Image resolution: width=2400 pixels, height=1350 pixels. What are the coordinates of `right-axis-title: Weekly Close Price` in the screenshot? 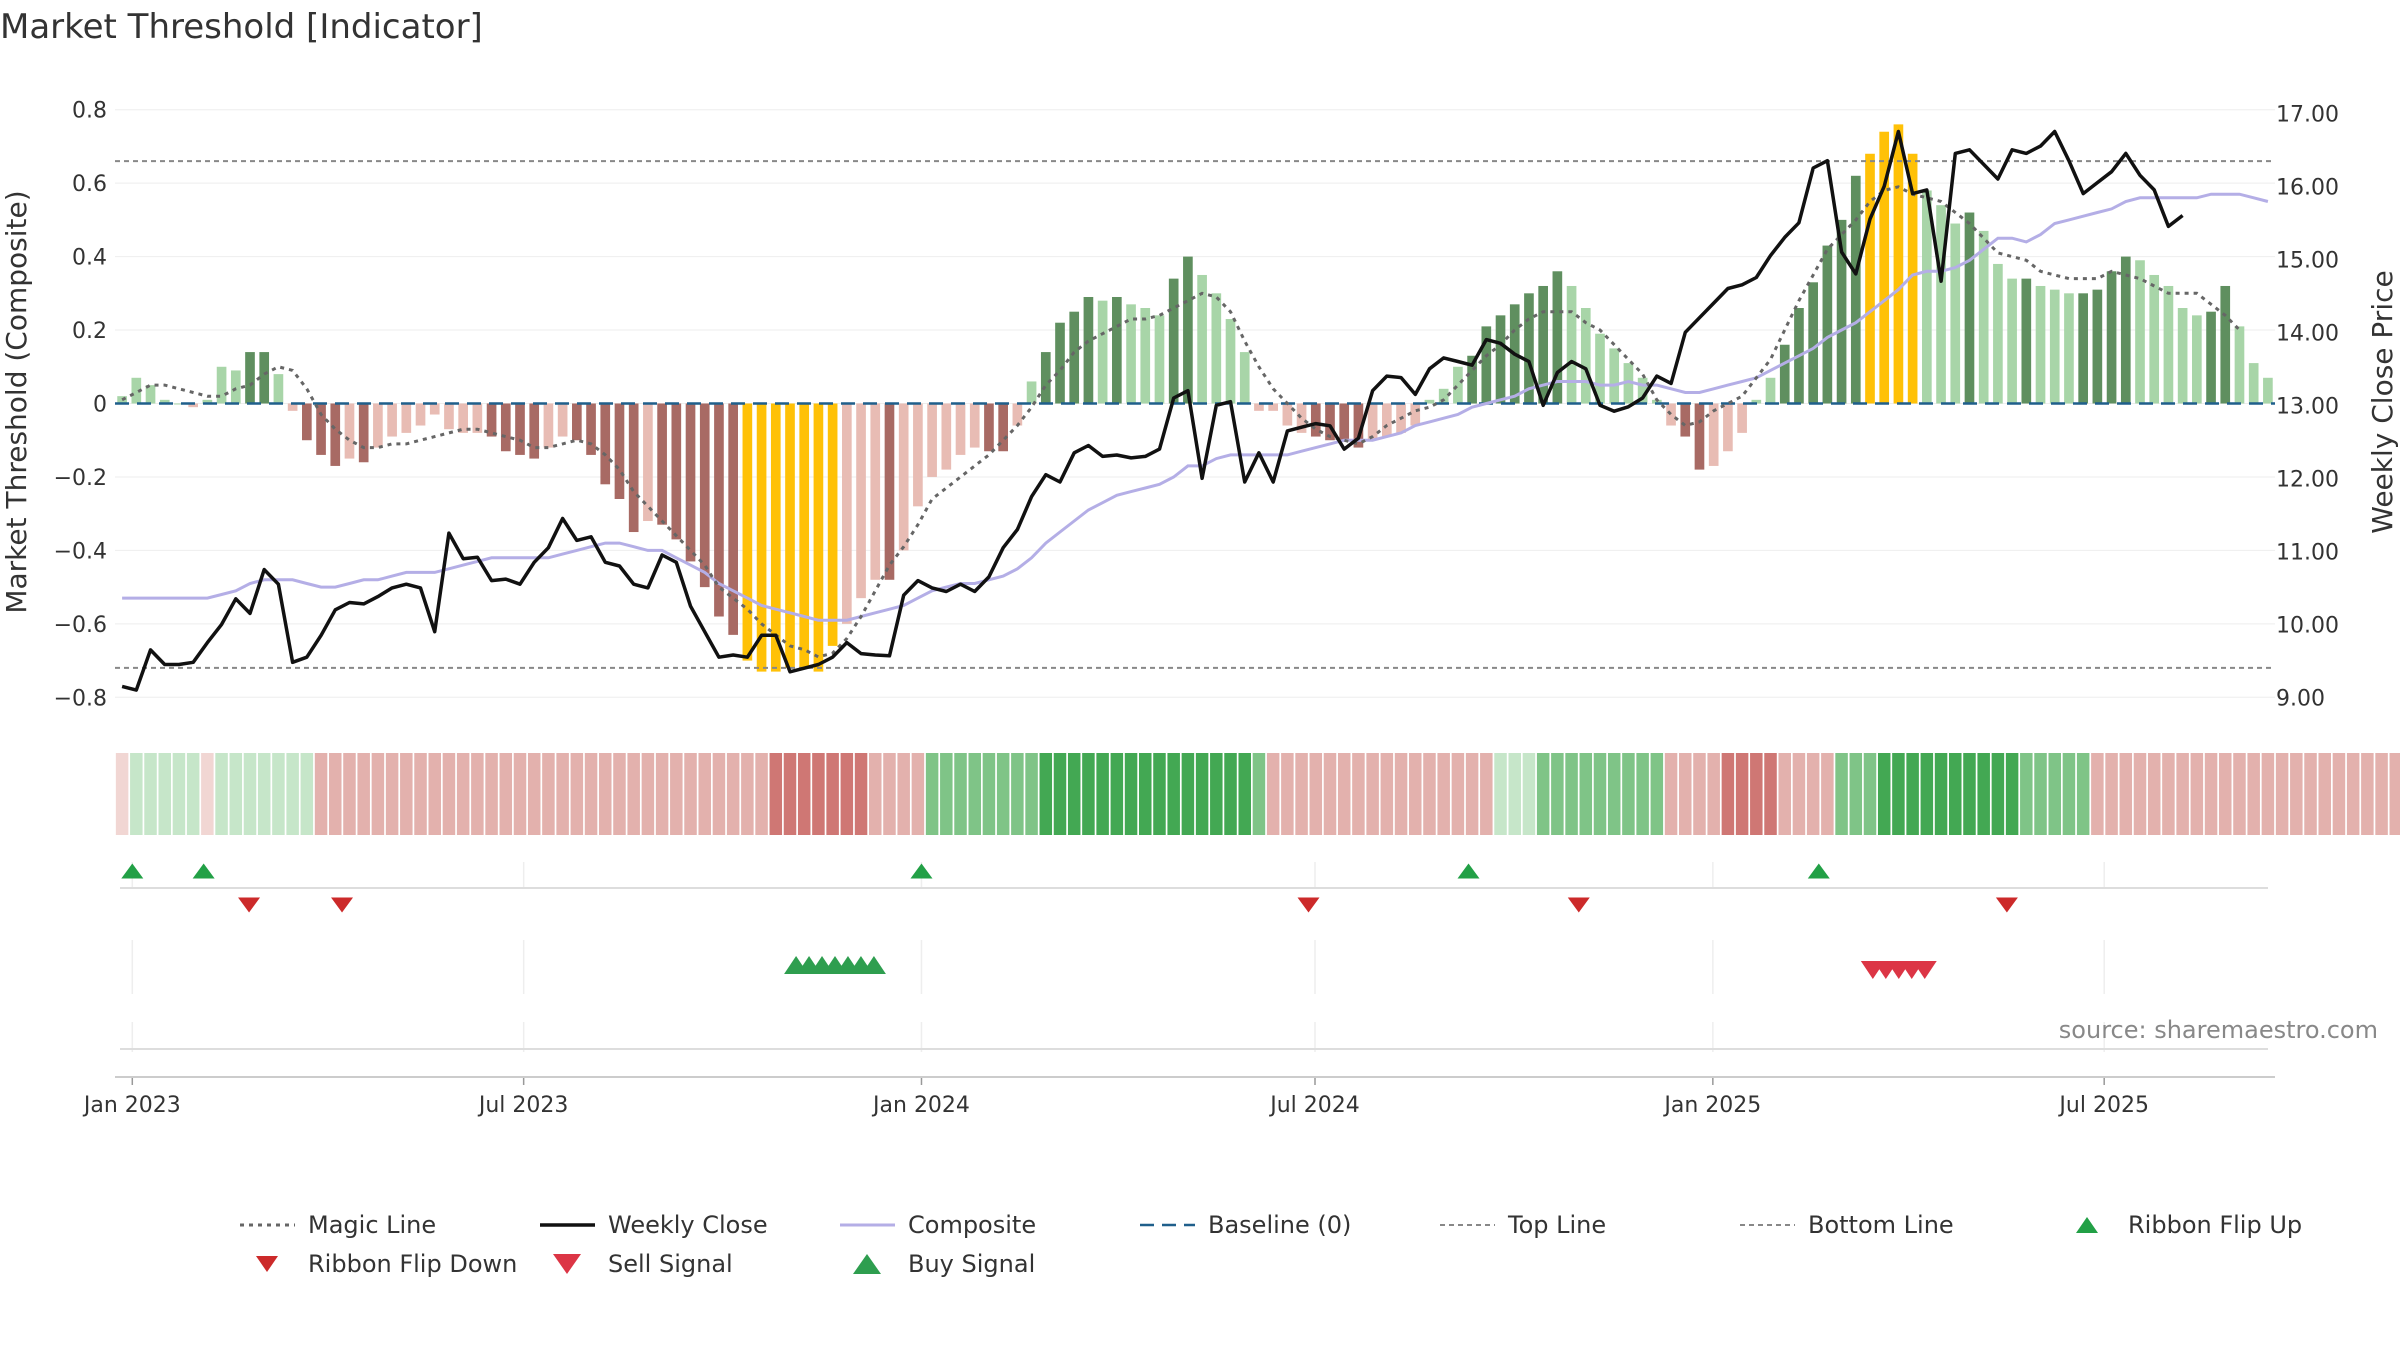 It's located at (2382, 401).